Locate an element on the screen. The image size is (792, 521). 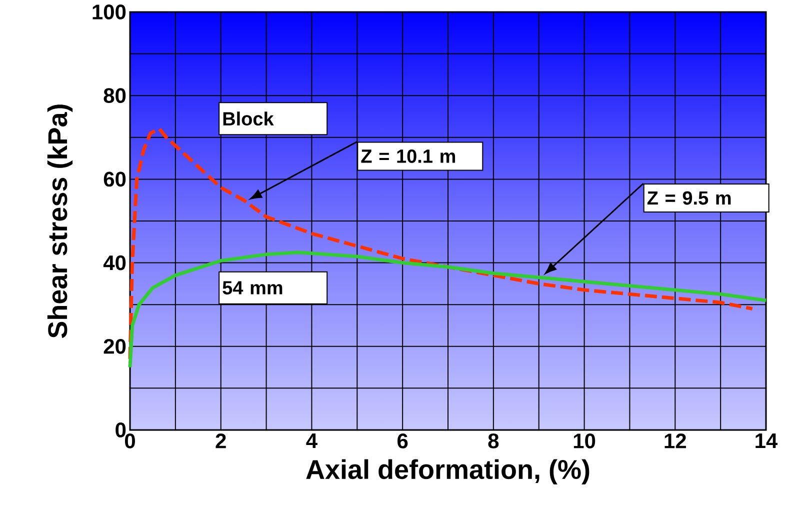
y-axis-title: Shear stress (kPa) is located at coordinates (60, 221).